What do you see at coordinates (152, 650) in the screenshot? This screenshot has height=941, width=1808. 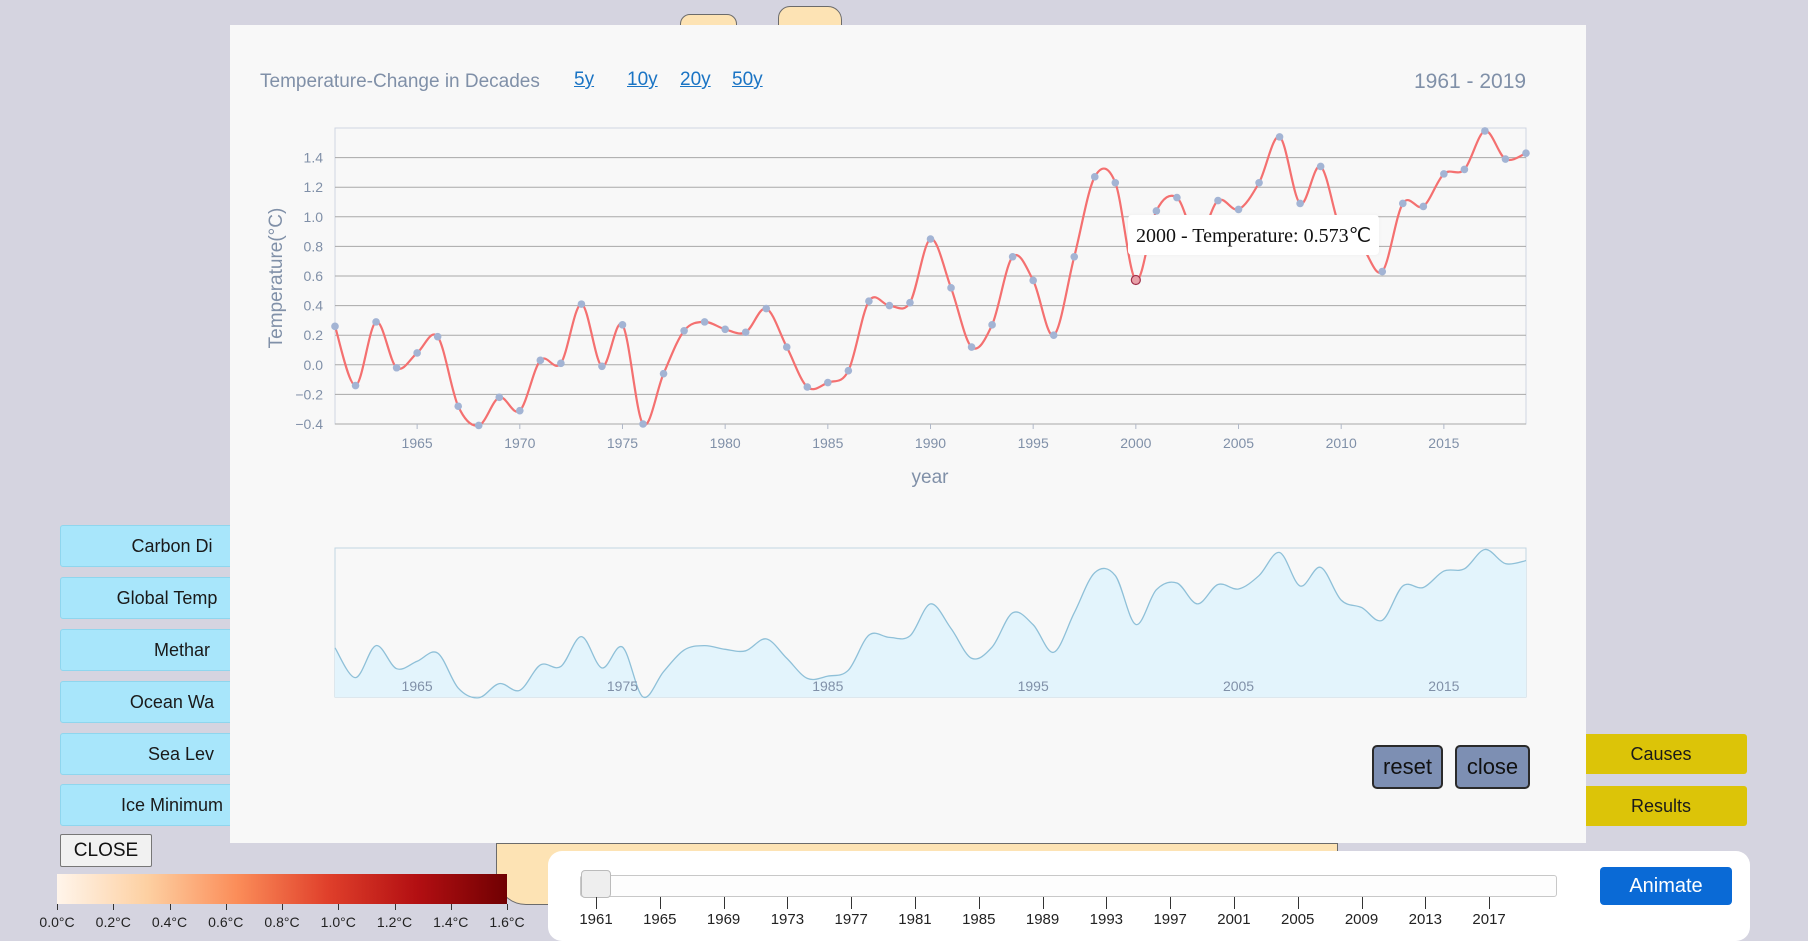 I see `methane-button: Methar` at bounding box center [152, 650].